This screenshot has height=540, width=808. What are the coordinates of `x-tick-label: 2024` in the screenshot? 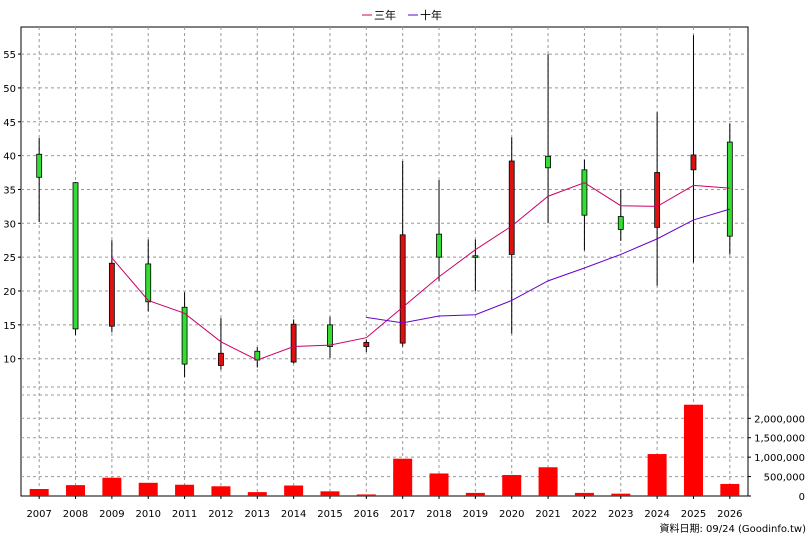 It's located at (656, 514).